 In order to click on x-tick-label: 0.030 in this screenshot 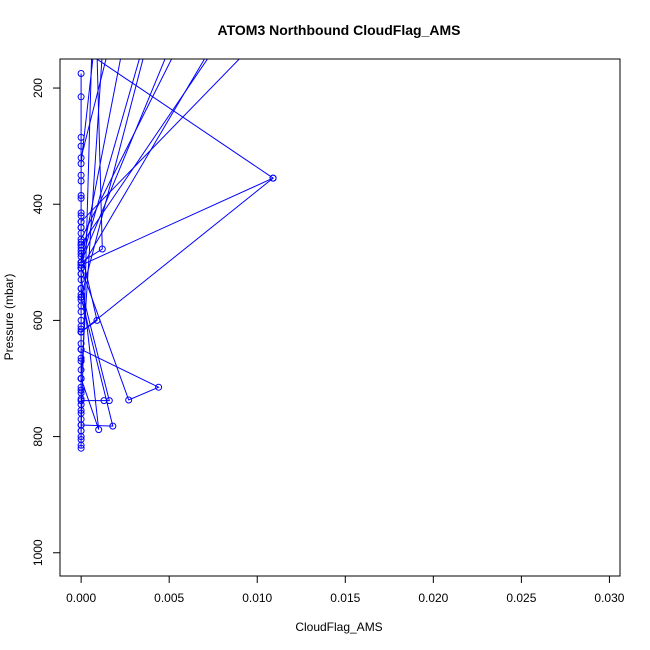, I will do `click(609, 598)`.